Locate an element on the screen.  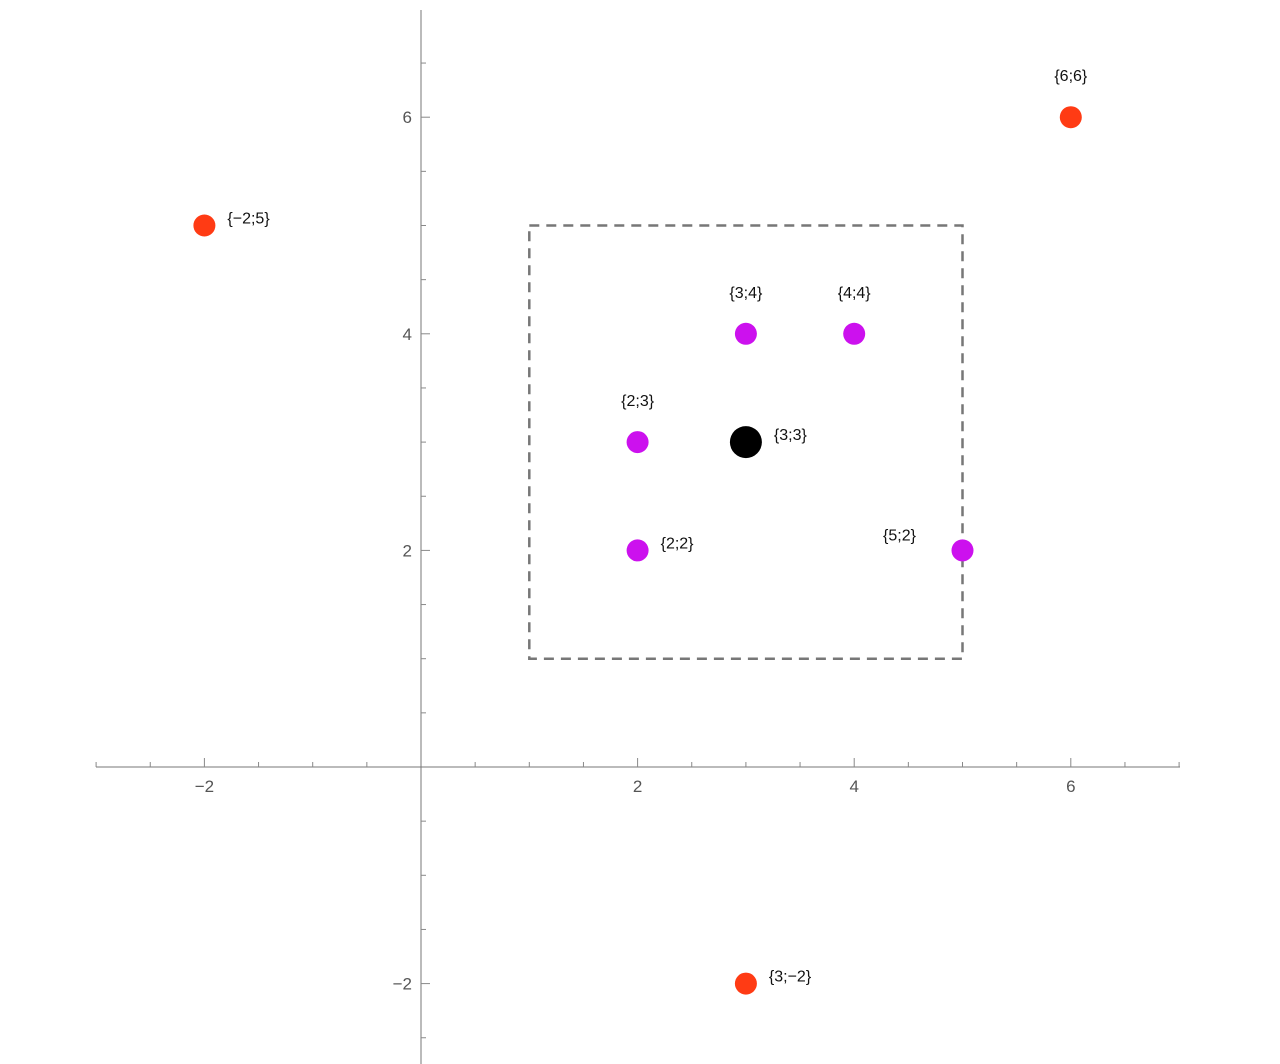
y-tick-label: 4 is located at coordinates (407, 334).